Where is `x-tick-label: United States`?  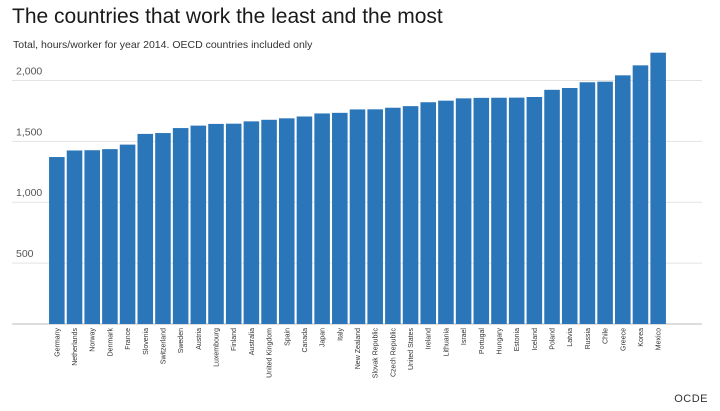
x-tick-label: United States is located at coordinates (411, 349).